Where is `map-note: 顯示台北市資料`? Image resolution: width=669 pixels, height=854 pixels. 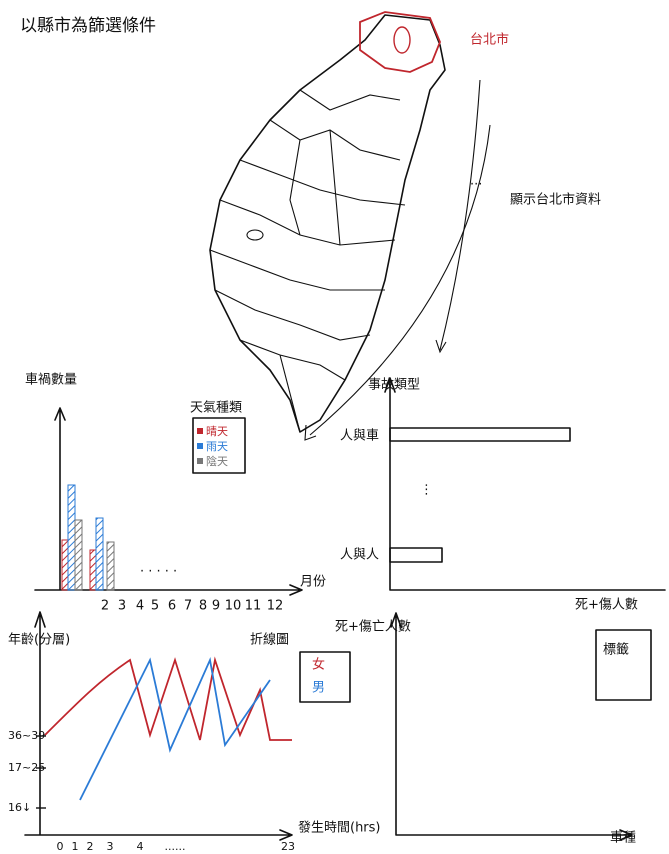
map-note: 顯示台北市資料 is located at coordinates (555, 200).